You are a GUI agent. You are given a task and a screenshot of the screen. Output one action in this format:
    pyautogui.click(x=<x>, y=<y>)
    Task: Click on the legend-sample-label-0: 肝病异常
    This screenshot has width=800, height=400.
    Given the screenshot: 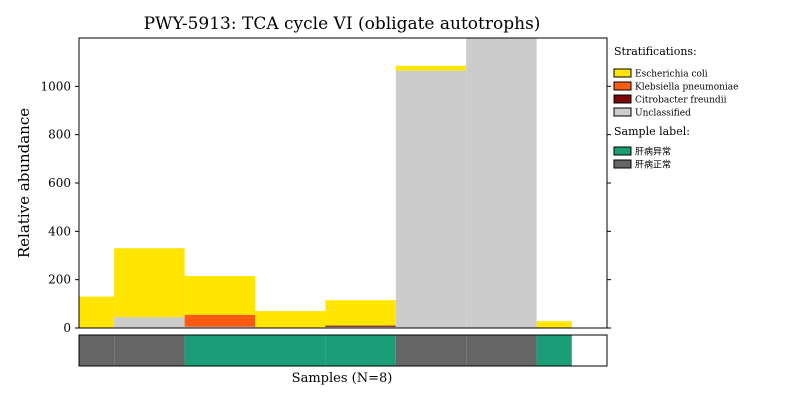 What is the action you would take?
    pyautogui.click(x=653, y=152)
    